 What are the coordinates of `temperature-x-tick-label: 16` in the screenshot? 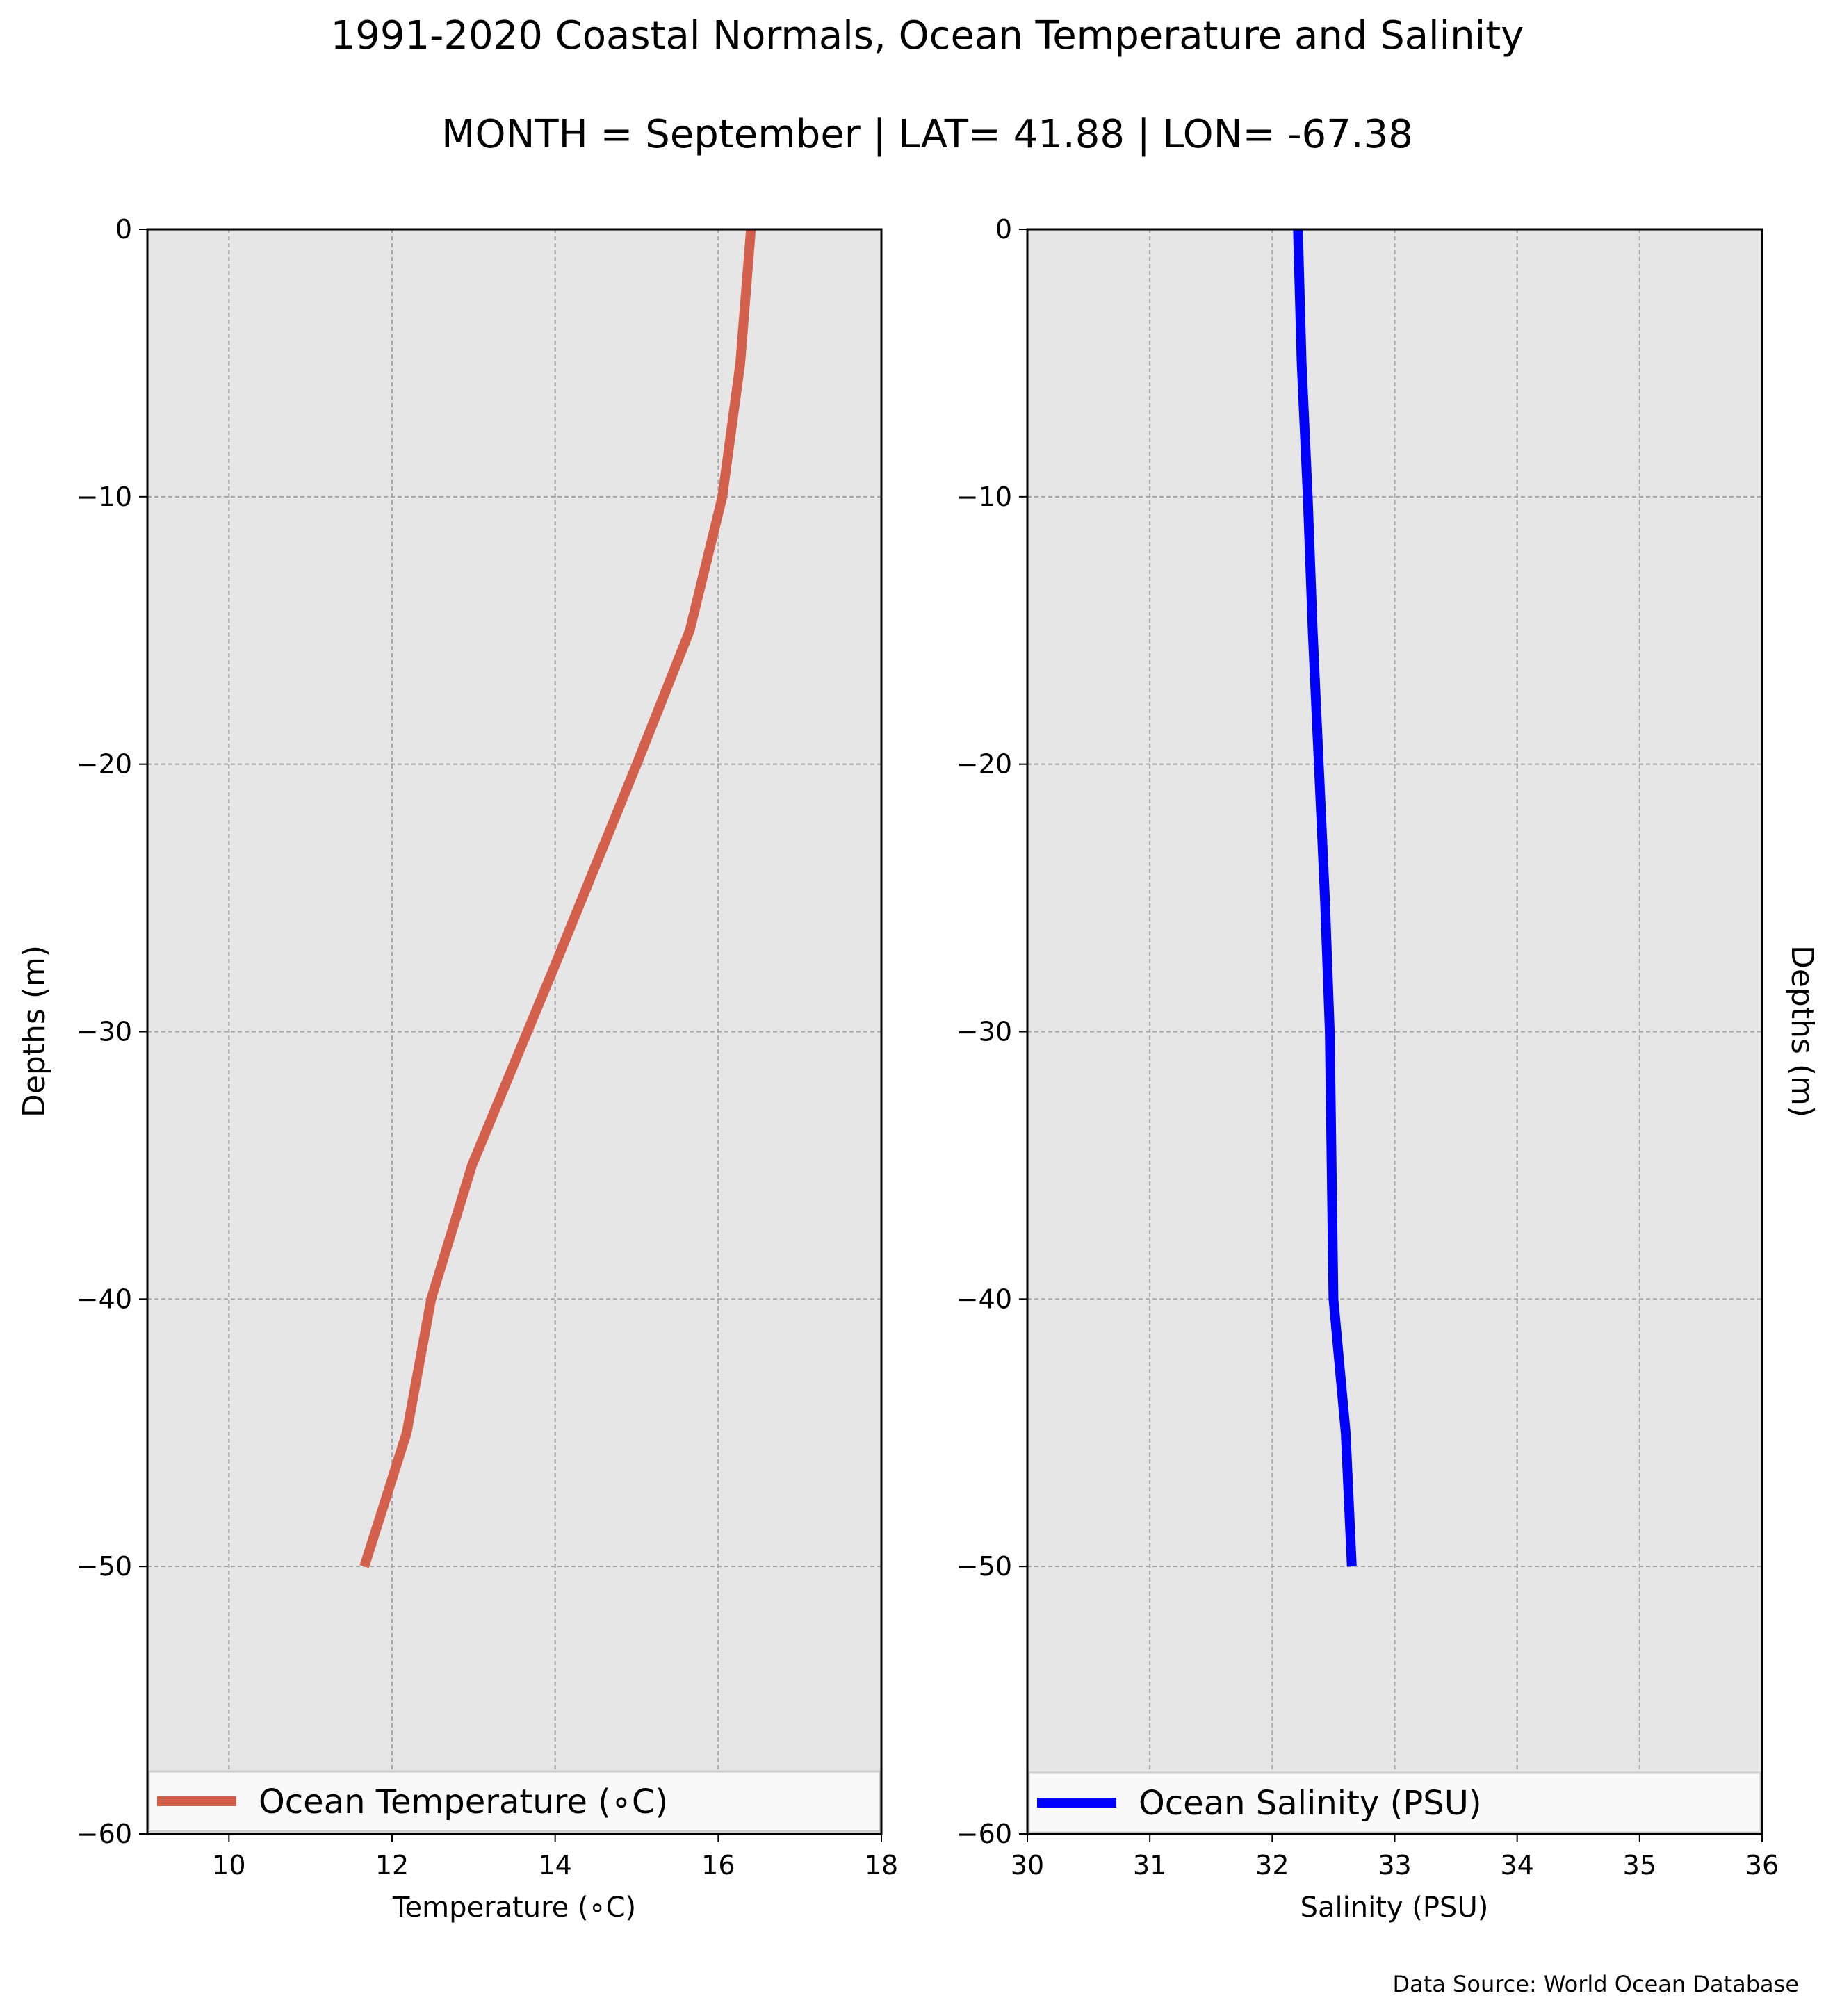 It's located at (718, 1865).